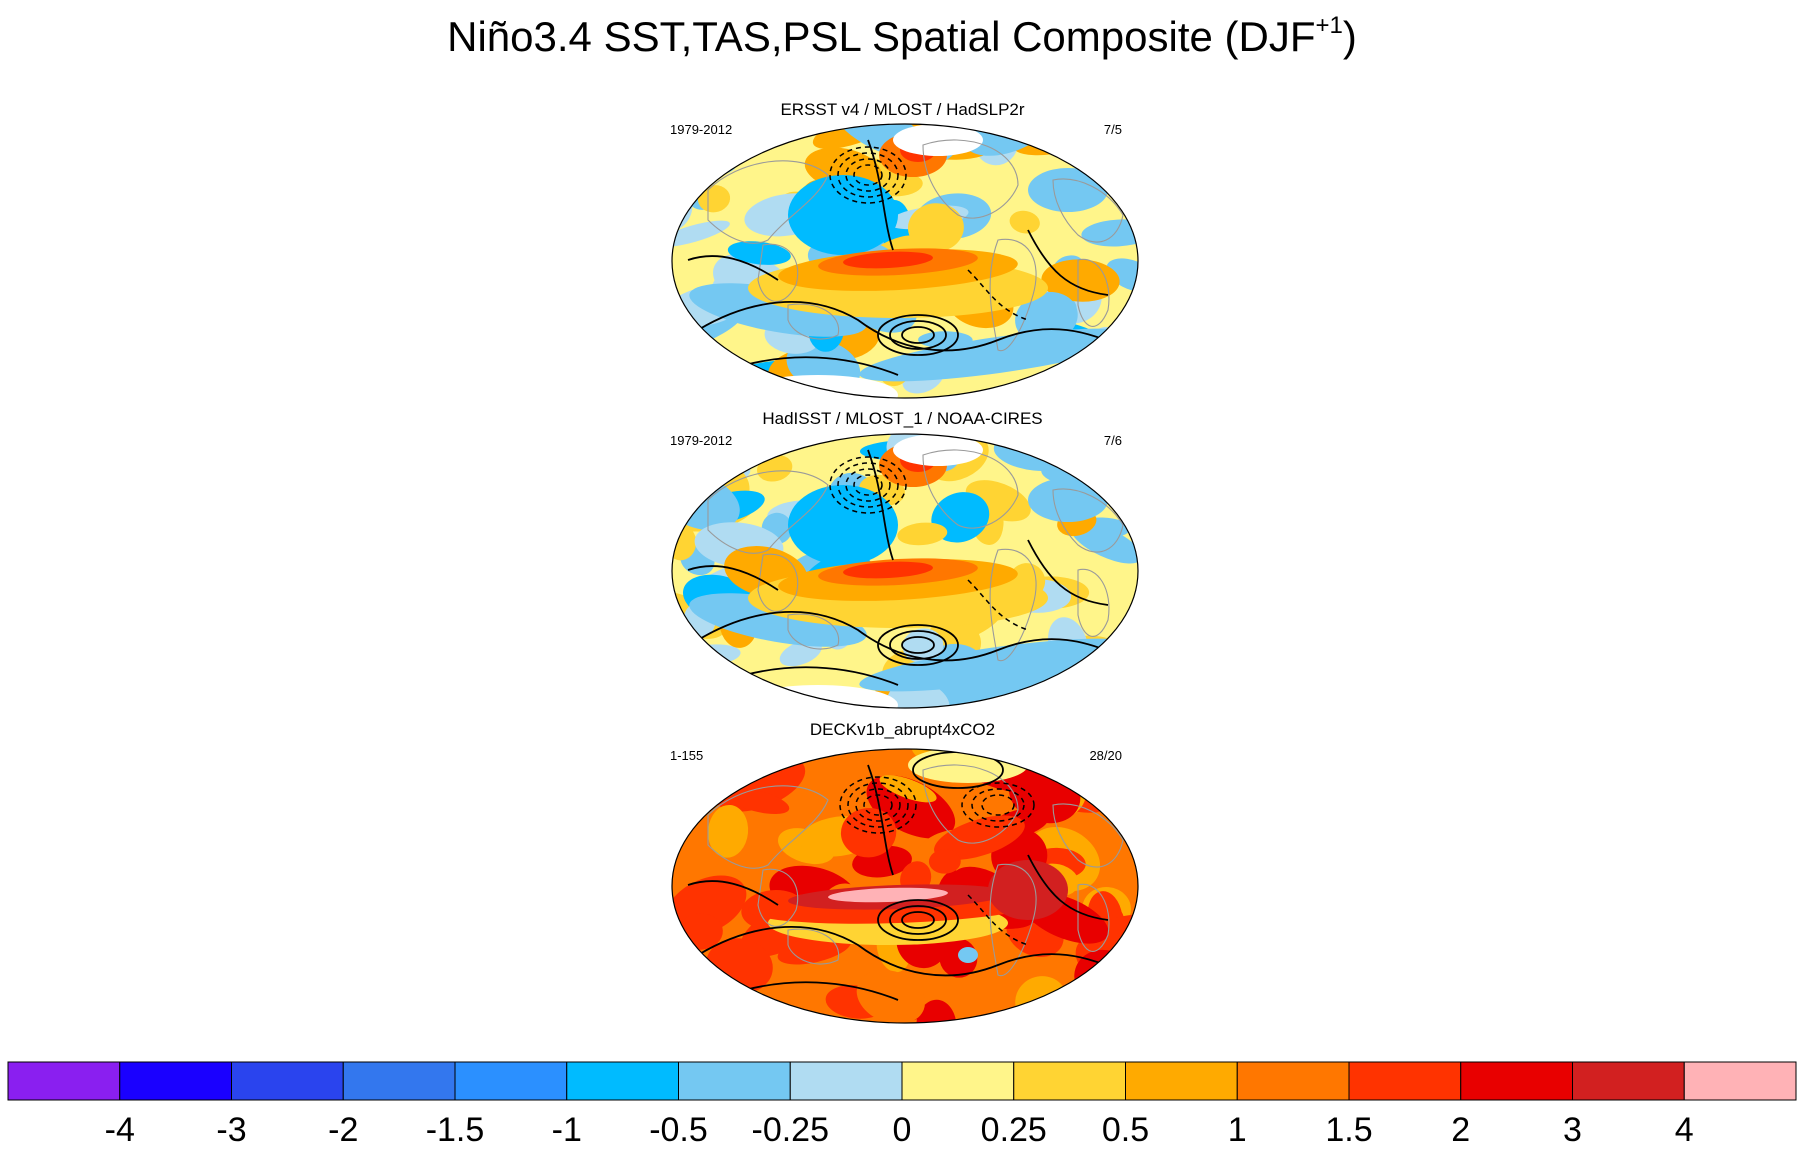 The image size is (1804, 1151). I want to click on panel-1-count: 7/5, so click(1112, 129).